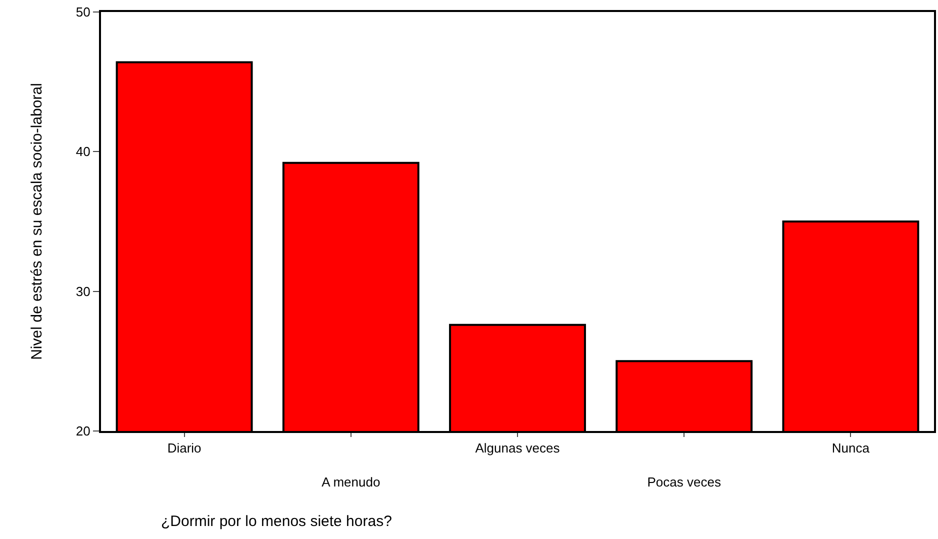  I want to click on y-tick-label: 30, so click(83, 291).